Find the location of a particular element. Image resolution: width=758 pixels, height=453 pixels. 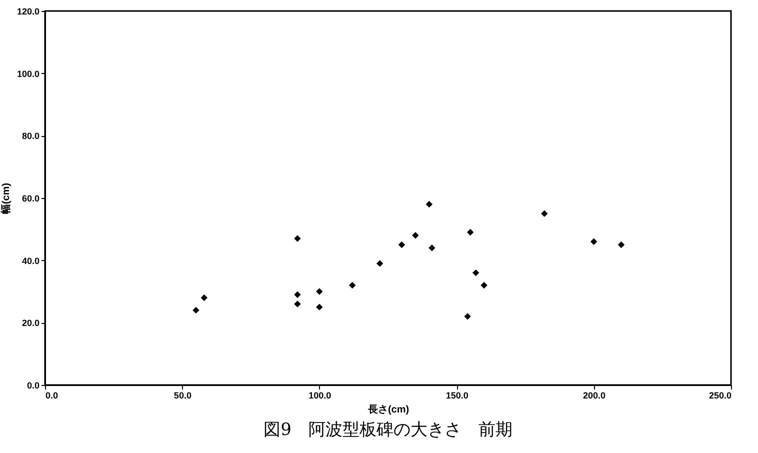

x-tick-label: 0.0 is located at coordinates (52, 395).